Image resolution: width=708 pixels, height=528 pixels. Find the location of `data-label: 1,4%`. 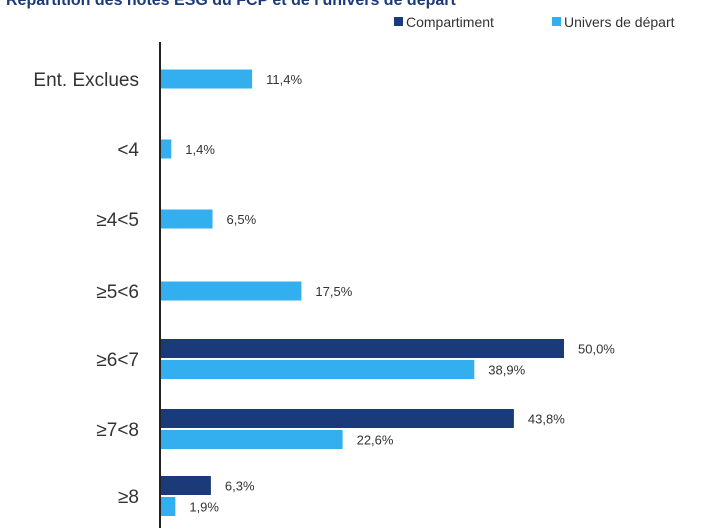

data-label: 1,4% is located at coordinates (200, 149).